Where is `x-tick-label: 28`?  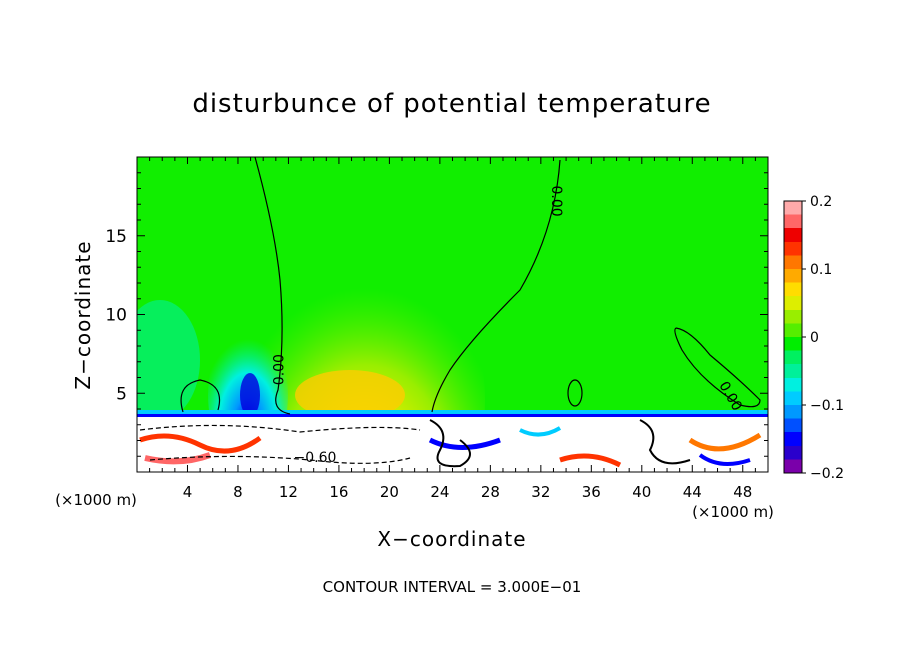 x-tick-label: 28 is located at coordinates (490, 492).